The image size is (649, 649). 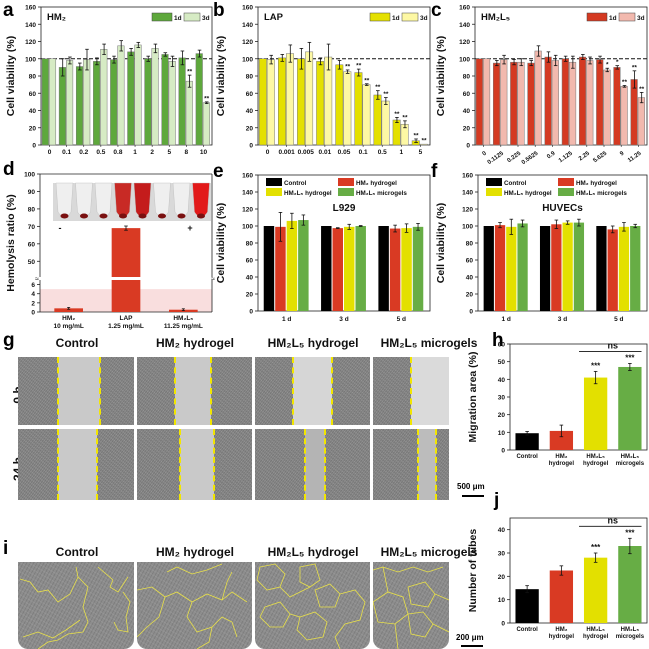 I want to click on micrograph-hm2l5-hydrogel-0h, so click(x=312, y=391).